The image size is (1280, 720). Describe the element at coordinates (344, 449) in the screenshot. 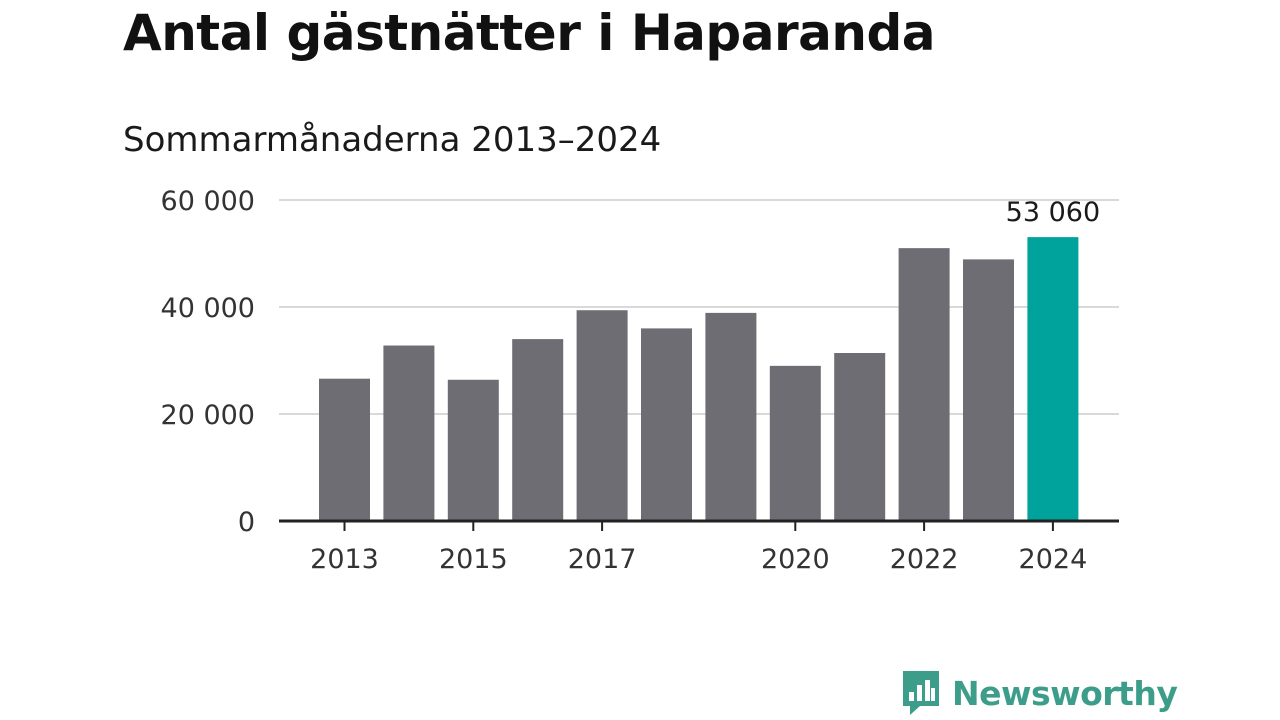

I see `bar-2013` at that location.